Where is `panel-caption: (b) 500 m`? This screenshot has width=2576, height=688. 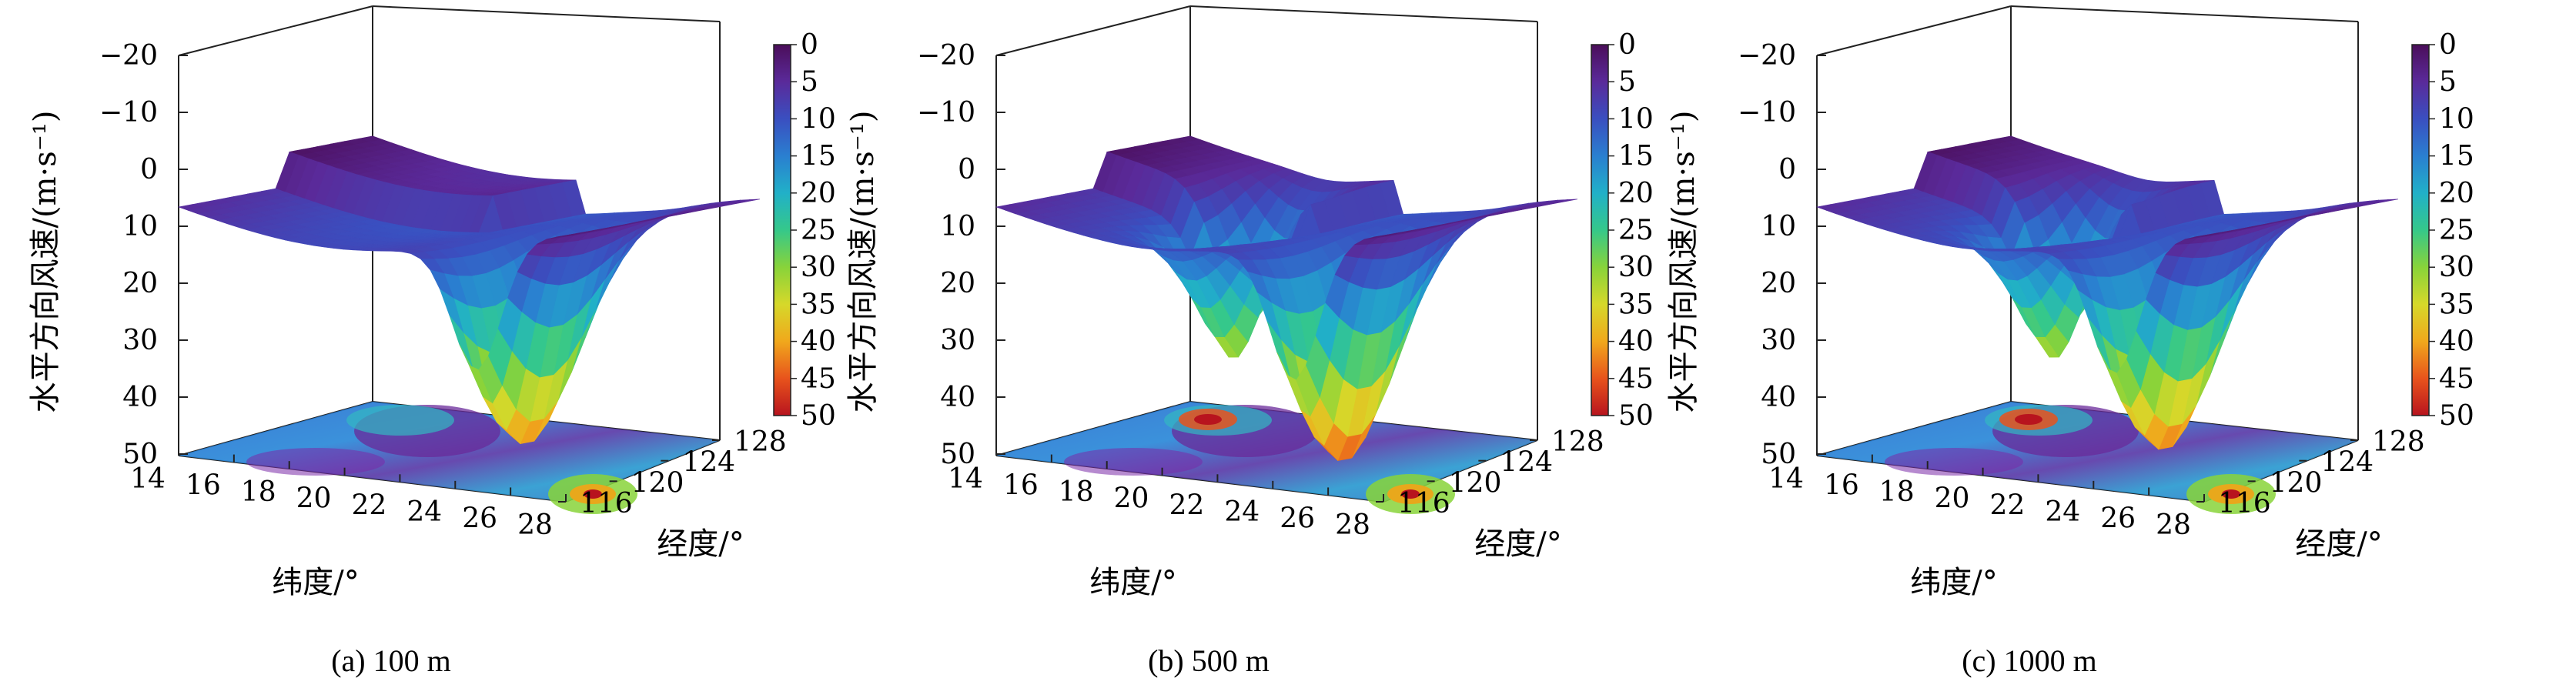
panel-caption: (b) 500 m is located at coordinates (1209, 660).